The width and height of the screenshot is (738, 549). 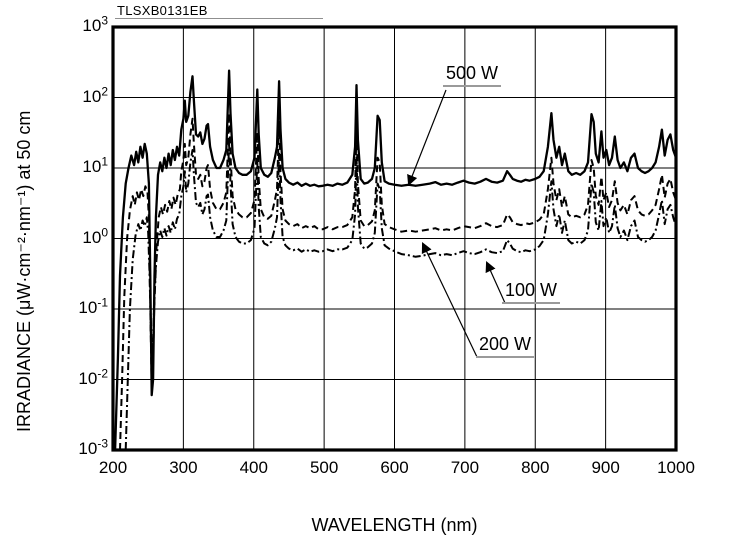 What do you see at coordinates (93, 447) in the screenshot?
I see `y-tick-10e-3: 10⁻³` at bounding box center [93, 447].